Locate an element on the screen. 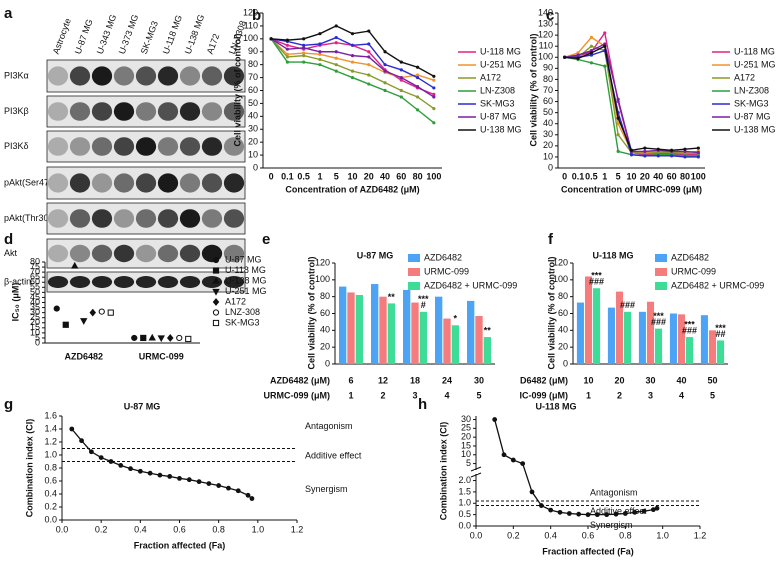 The width and height of the screenshot is (783, 564). x-tick-label: 1 is located at coordinates (604, 176).